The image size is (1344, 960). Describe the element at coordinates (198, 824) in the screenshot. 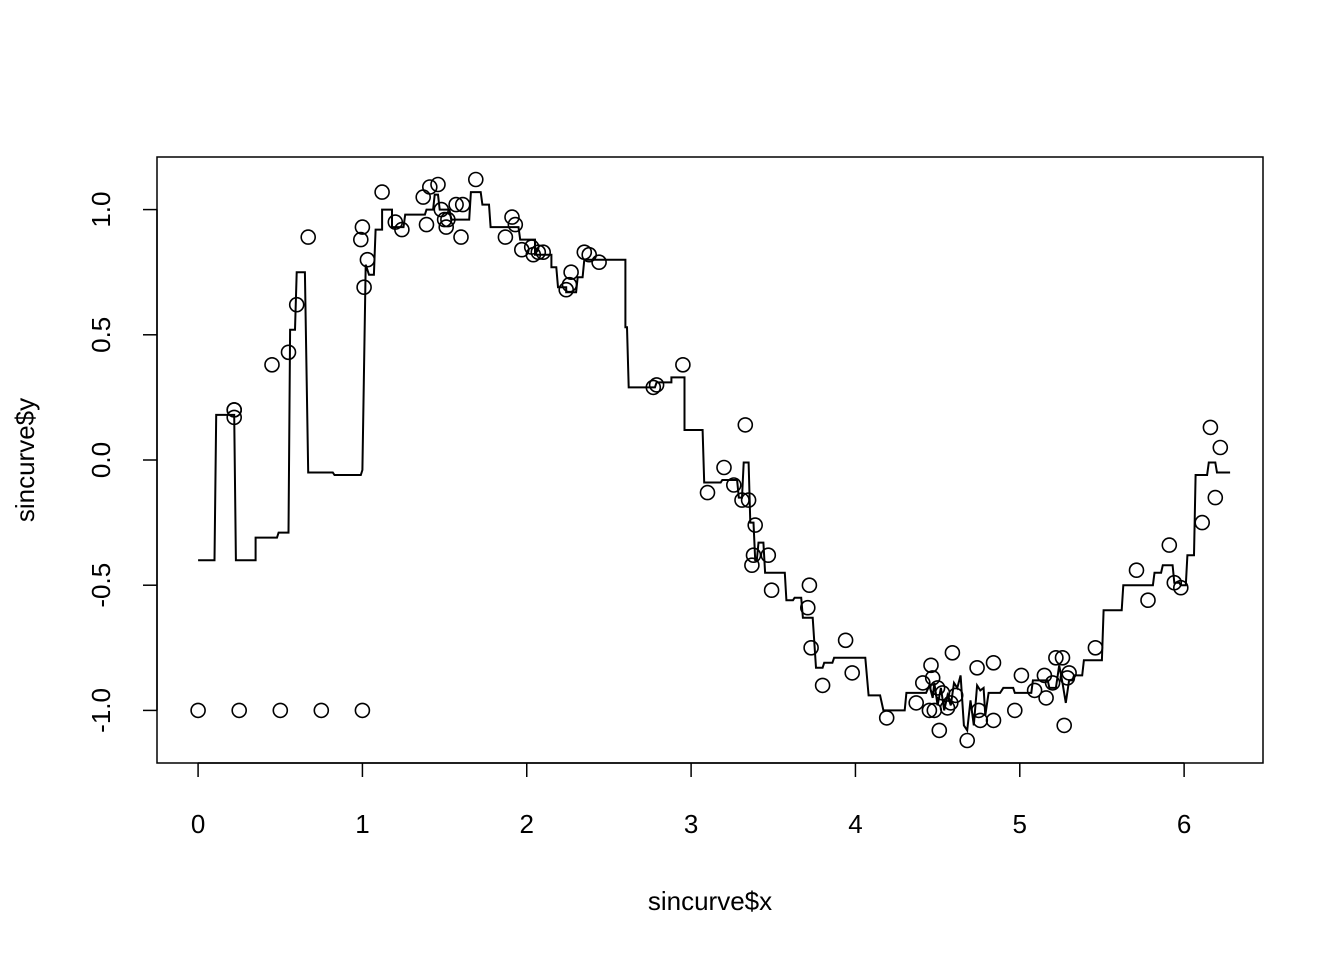

I see `x-tick-label: 0` at that location.